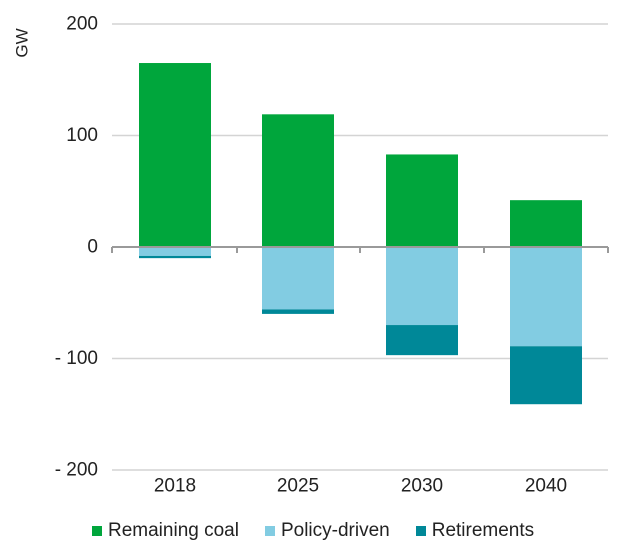 Image resolution: width=629 pixels, height=544 pixels. I want to click on bar-policy-driven-2018, so click(175, 251).